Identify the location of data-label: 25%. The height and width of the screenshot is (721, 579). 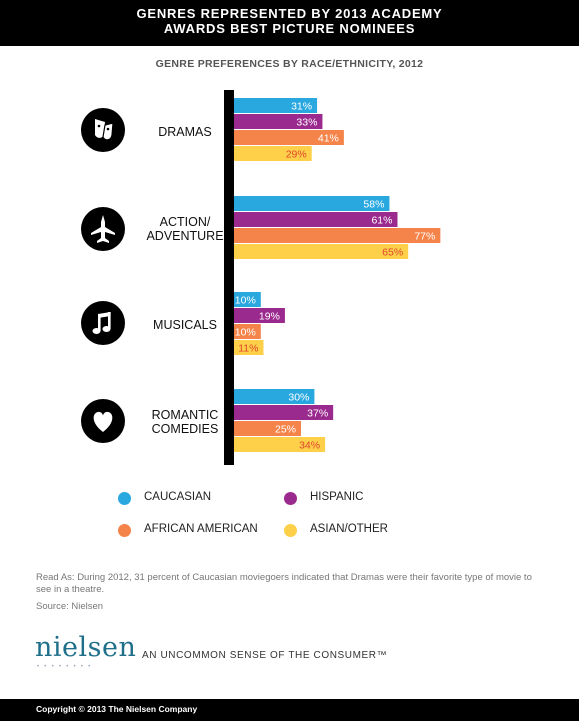
(285, 430).